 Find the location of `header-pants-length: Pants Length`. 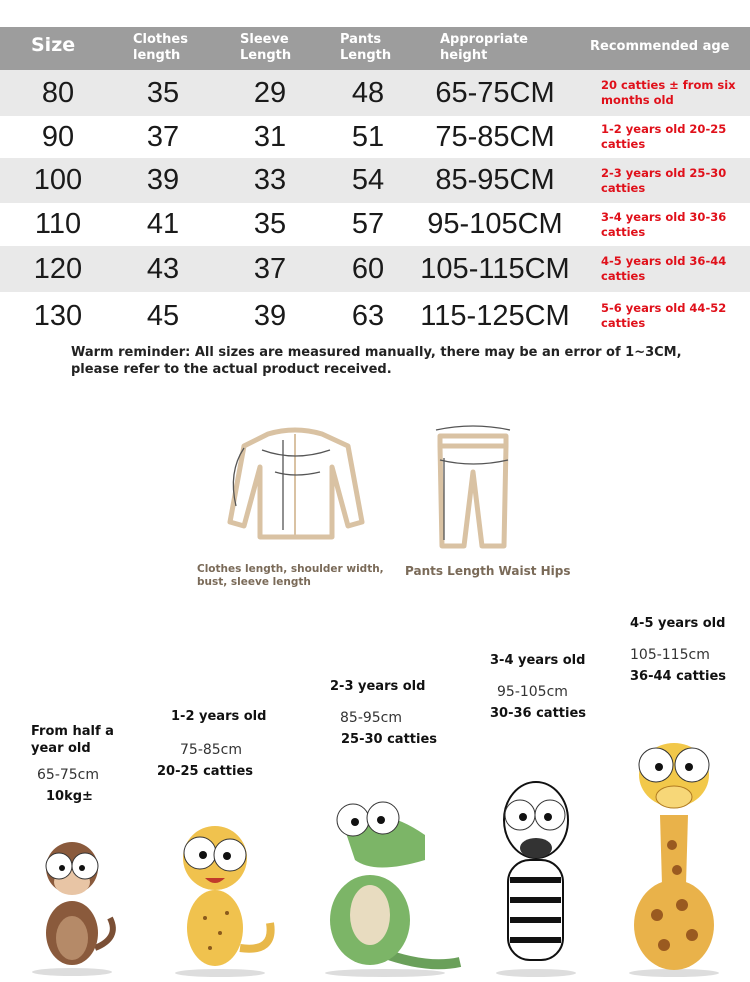

header-pants-length: Pants Length is located at coordinates (366, 47).